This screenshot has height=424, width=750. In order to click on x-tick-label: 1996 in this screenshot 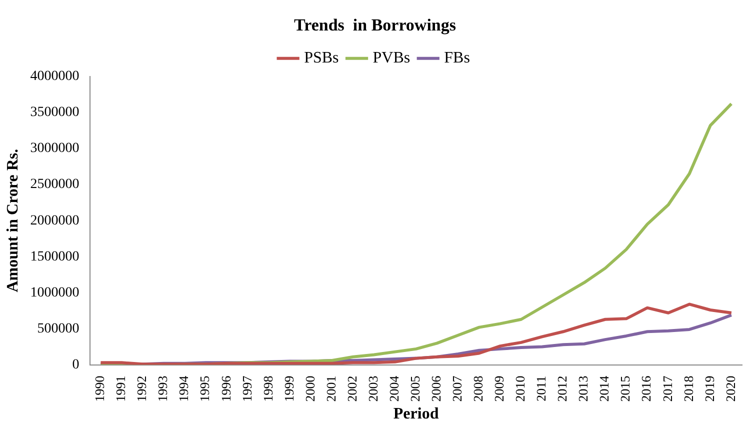, I will do `click(226, 388)`.